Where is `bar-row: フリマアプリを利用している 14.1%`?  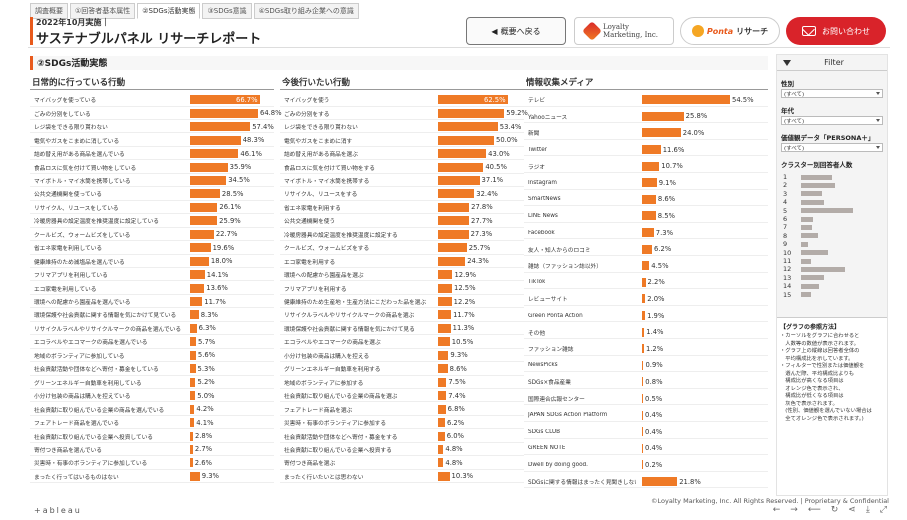 bar-row: フリマアプリを利用している 14.1% is located at coordinates (152, 275).